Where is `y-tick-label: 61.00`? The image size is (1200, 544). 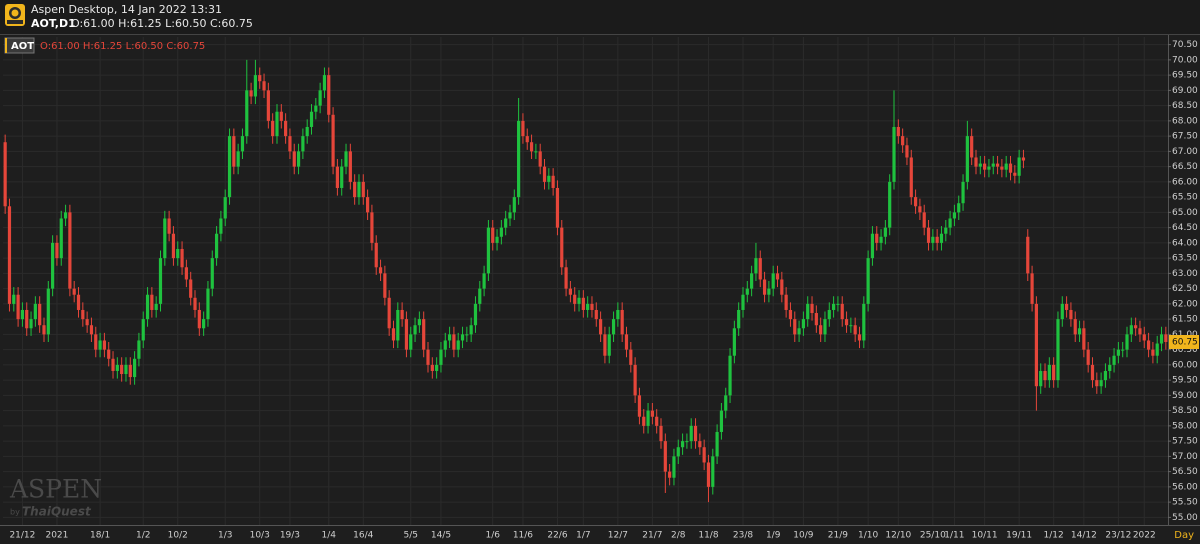
y-tick-label: 61.00 is located at coordinates (1185, 335).